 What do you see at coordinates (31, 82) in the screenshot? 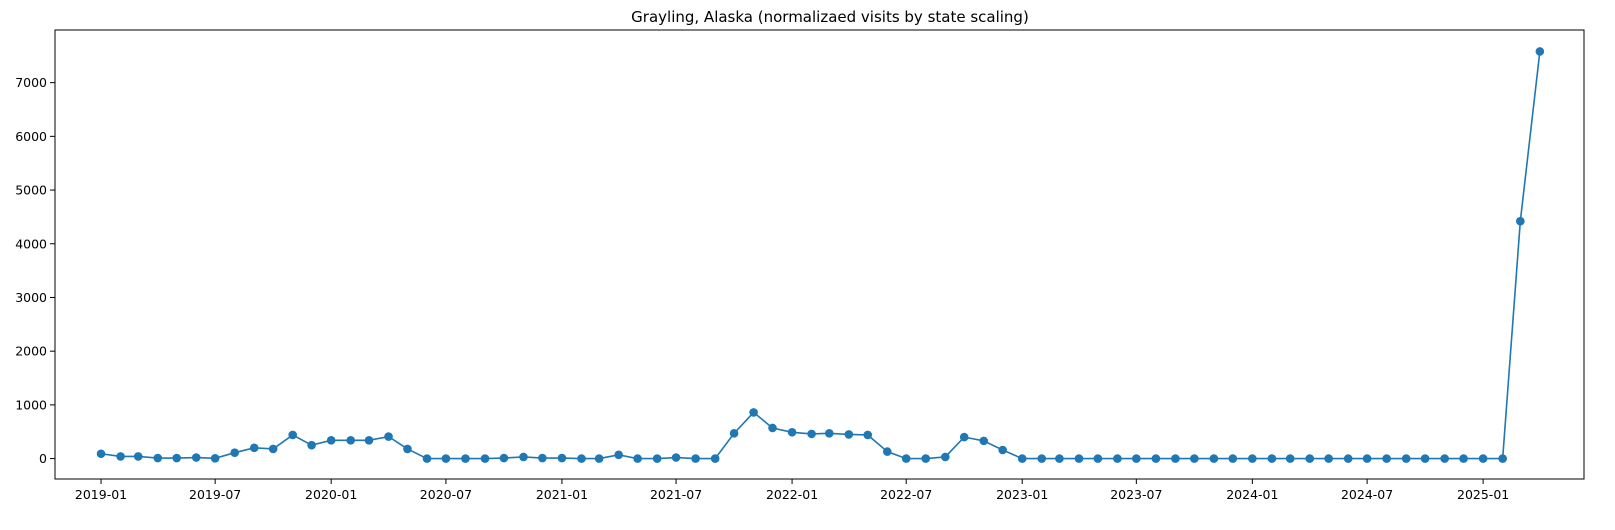
I see `y-tick-label: 7000` at bounding box center [31, 82].